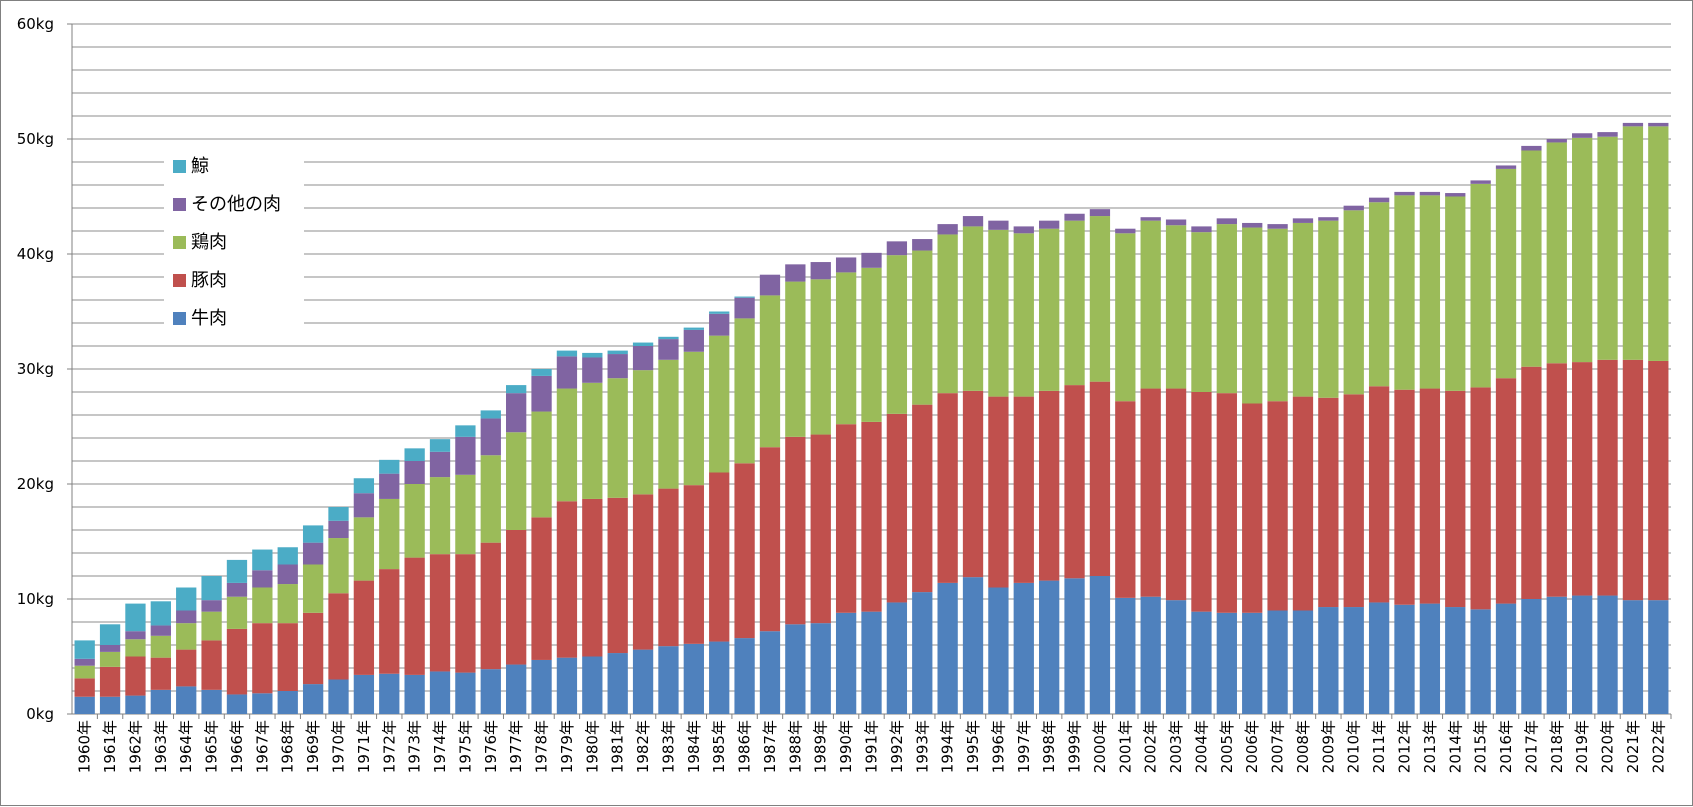 This screenshot has height=807, width=1693. Describe the element at coordinates (846, 746) in the screenshot. I see `x-tick-label: 1990年` at that location.